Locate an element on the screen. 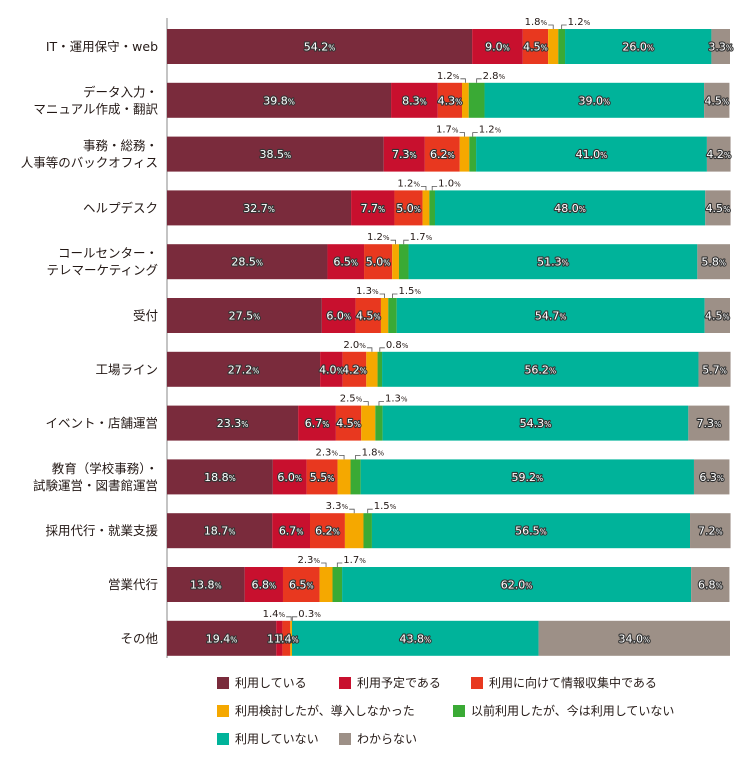 This screenshot has height=764, width=750. legend-label: わからない is located at coordinates (387, 739).